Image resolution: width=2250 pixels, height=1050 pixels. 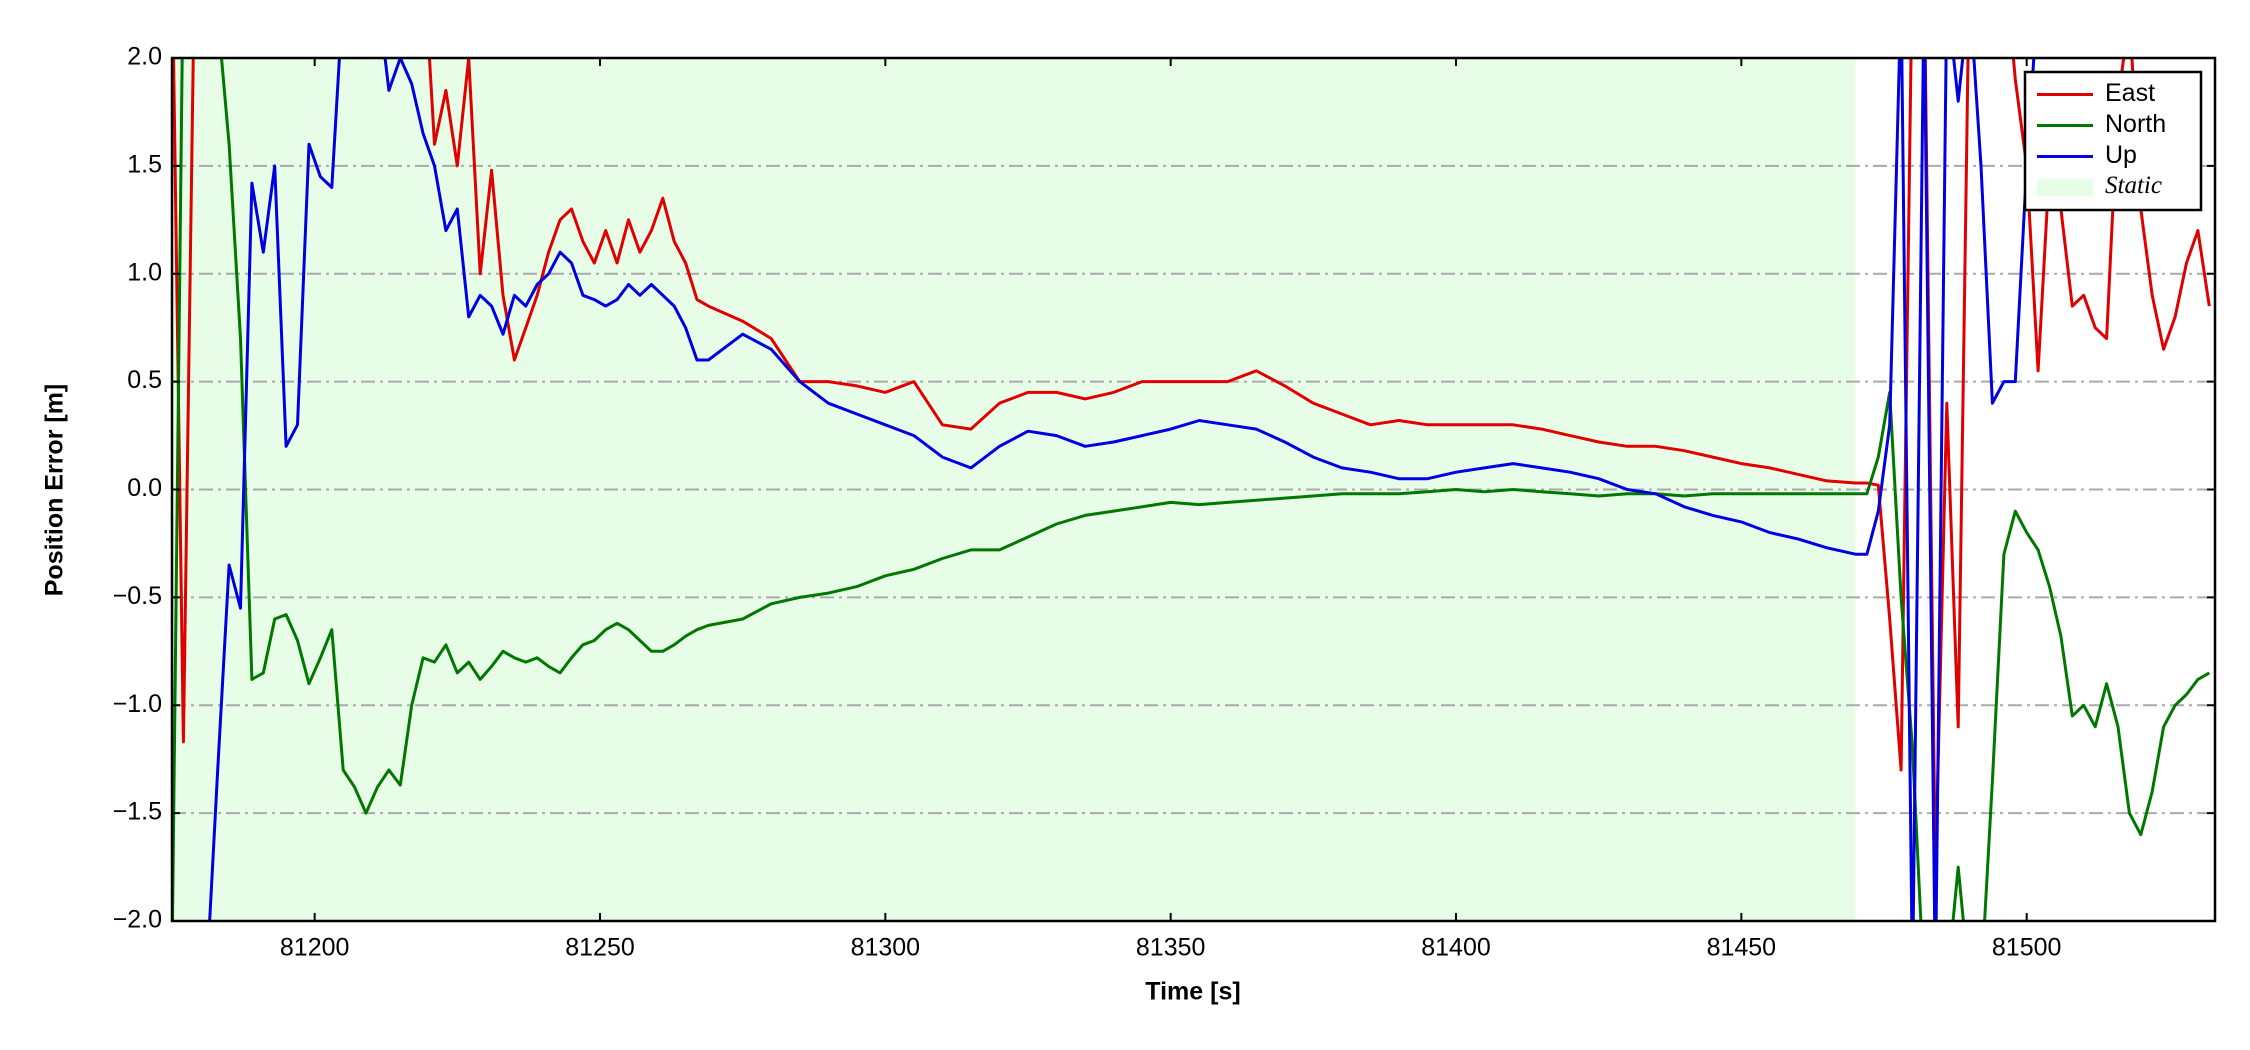 What do you see at coordinates (315, 948) in the screenshot?
I see `x-tick-label: 81200` at bounding box center [315, 948].